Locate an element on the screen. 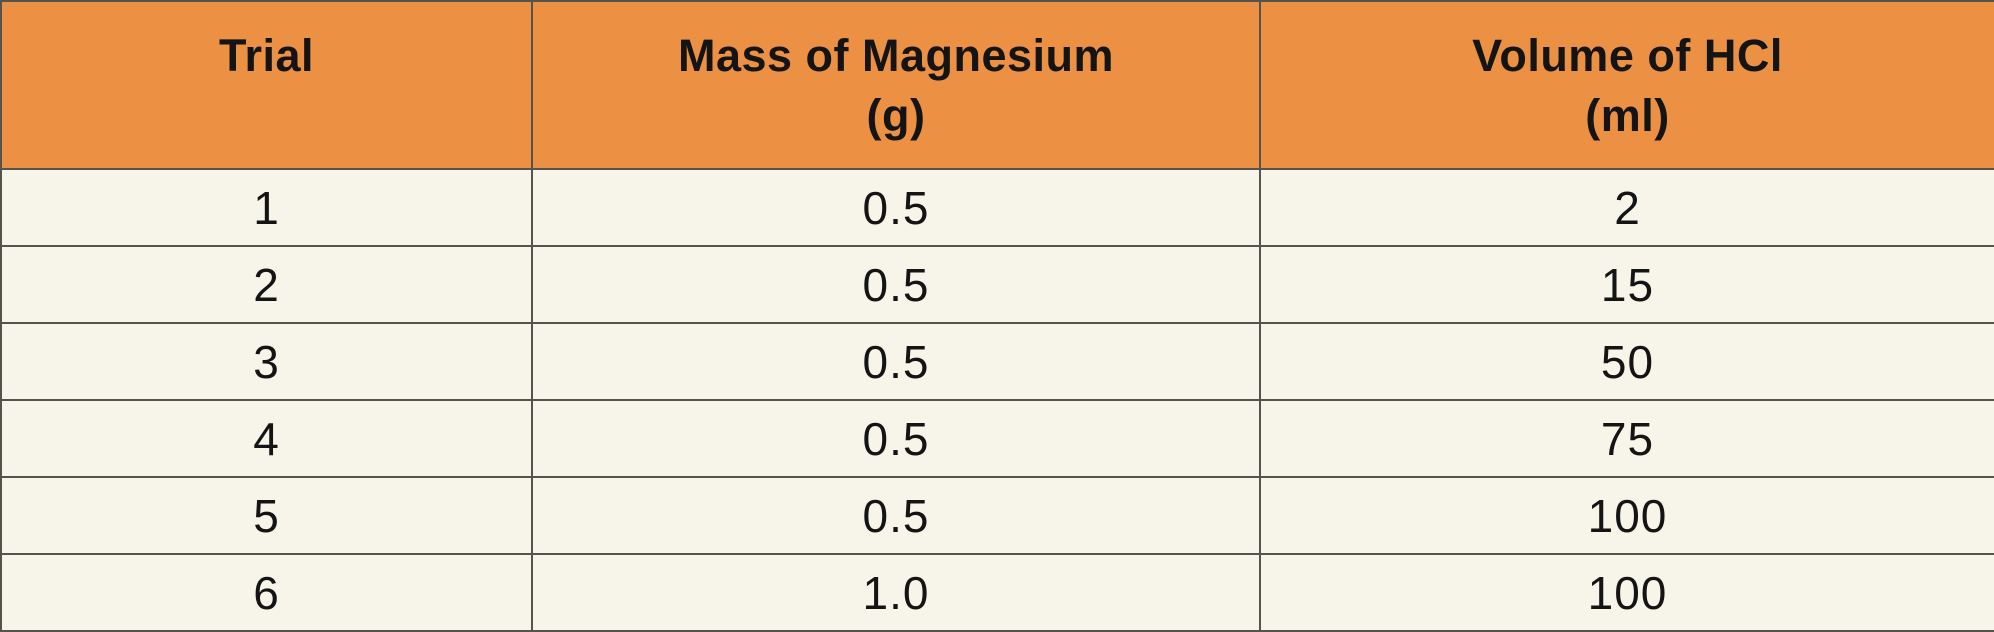 This screenshot has width=1994, height=632. cell-mass: 1.0 is located at coordinates (896, 592).